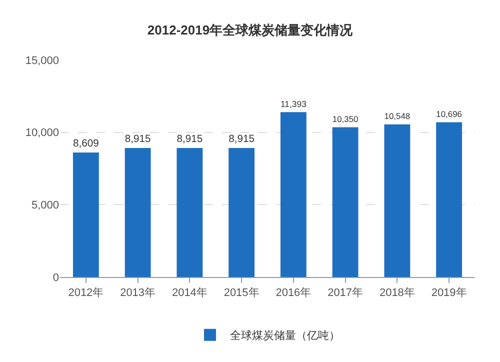  Describe the element at coordinates (345, 119) in the screenshot. I see `data-label: 10,350` at that location.